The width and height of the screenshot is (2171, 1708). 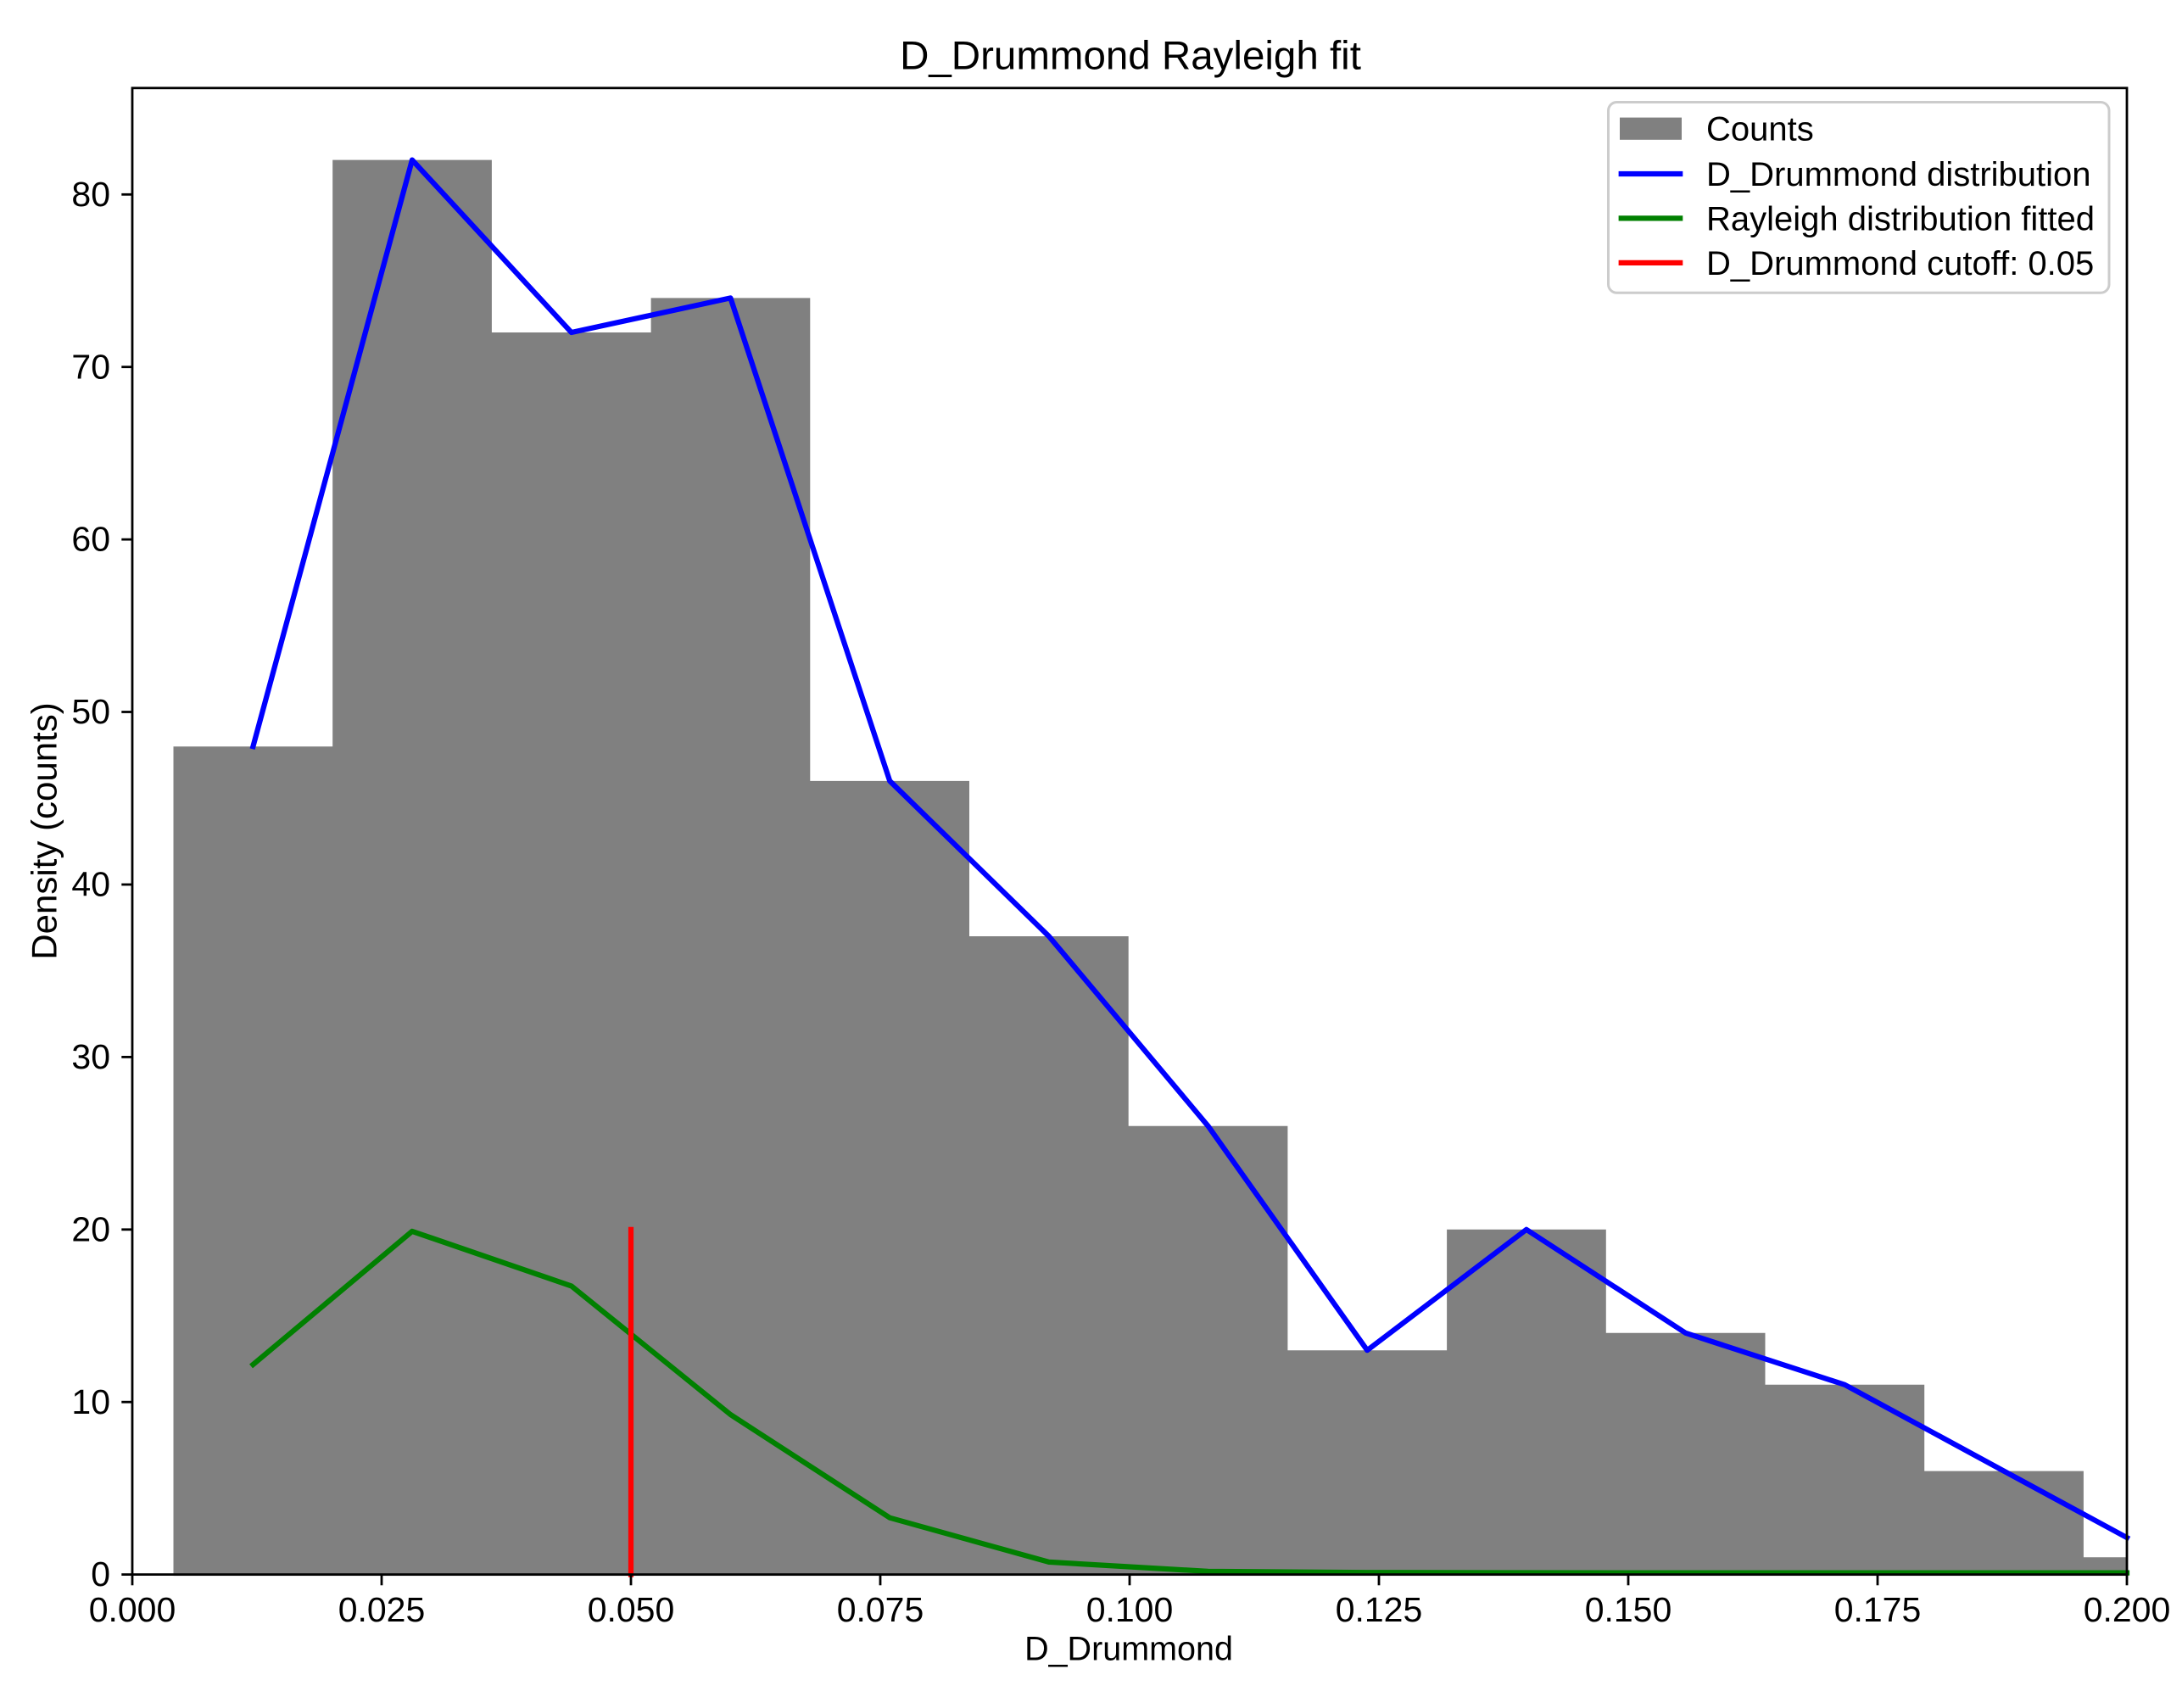 I want to click on svg-text: 0.075, so click(x=880, y=1609).